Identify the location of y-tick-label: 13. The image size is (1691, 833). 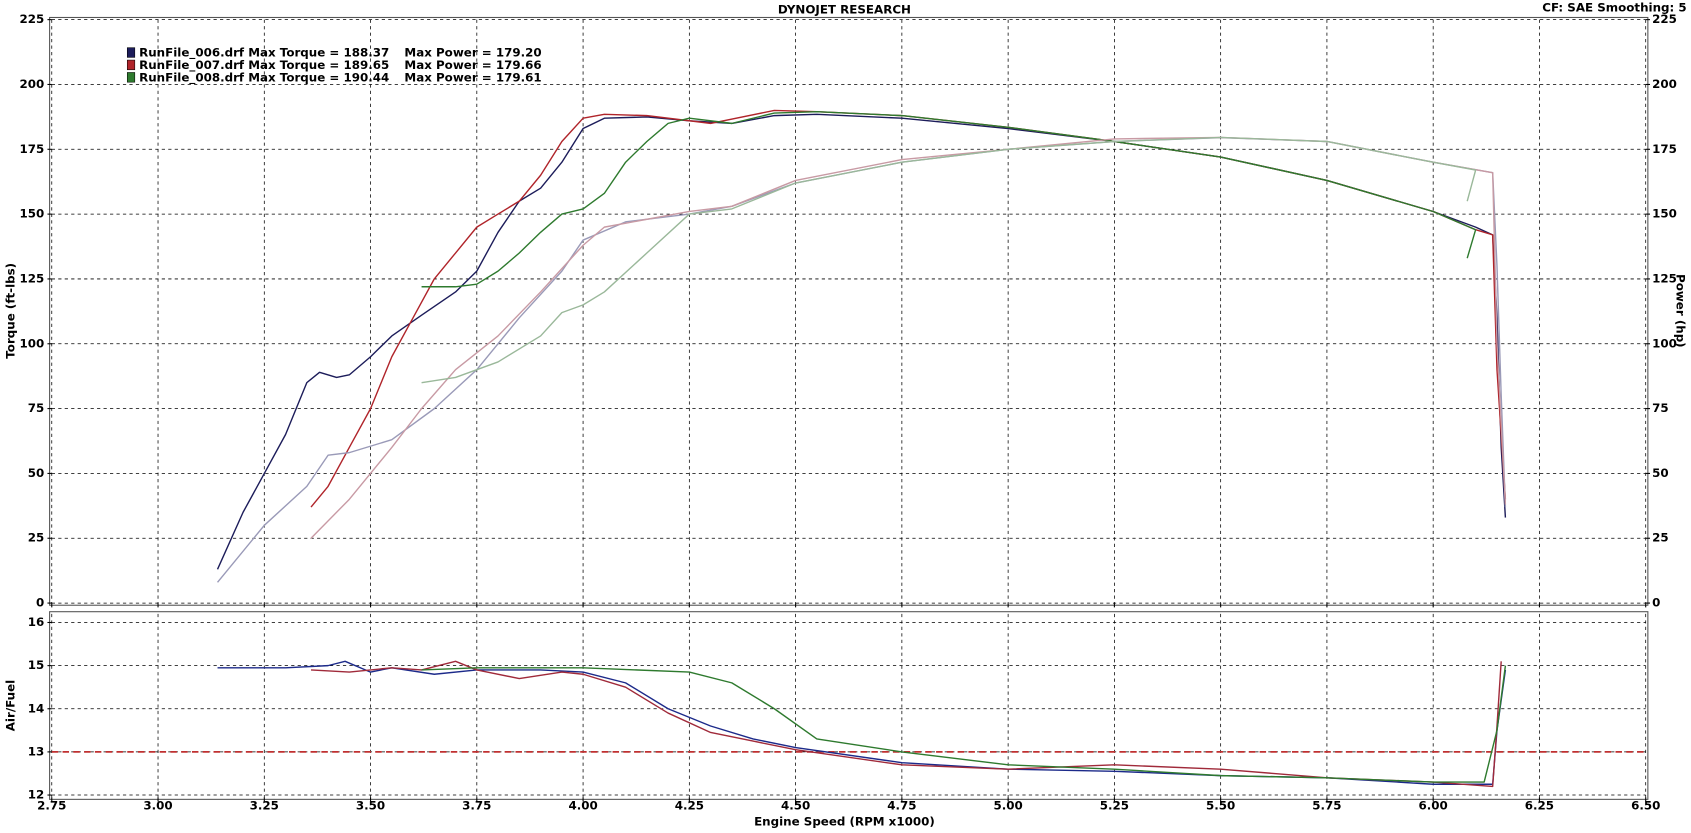
(36, 751).